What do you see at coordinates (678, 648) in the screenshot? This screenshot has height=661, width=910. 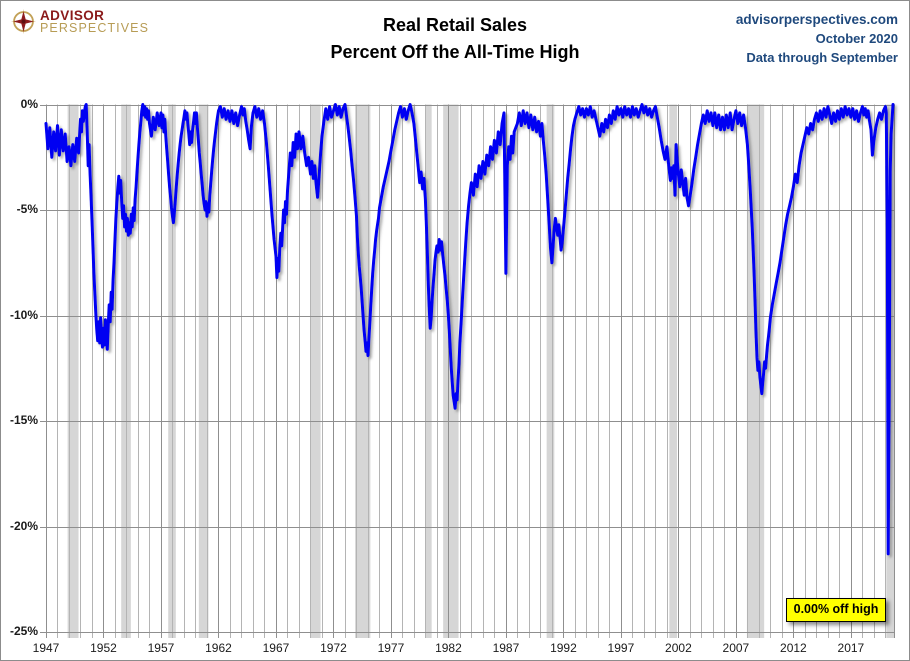 I see `x-tick-label: 2002` at bounding box center [678, 648].